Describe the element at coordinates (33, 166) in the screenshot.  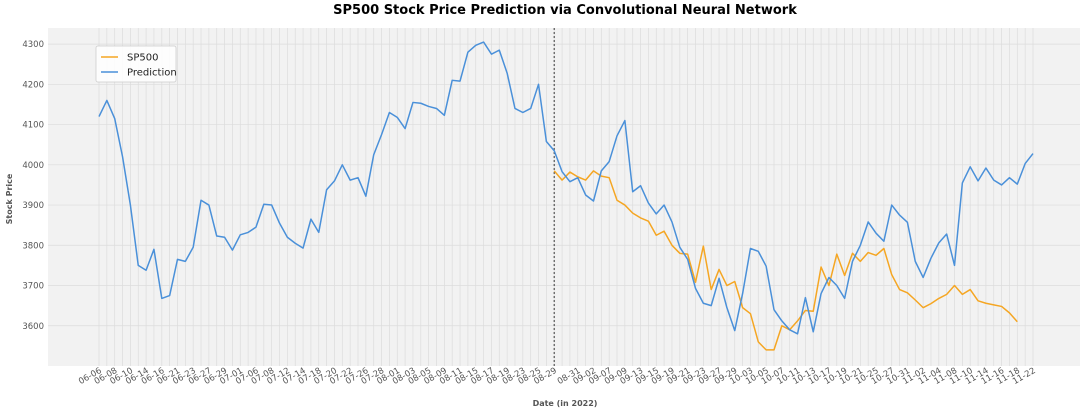
I see `y-tick-label: 4000` at that location.